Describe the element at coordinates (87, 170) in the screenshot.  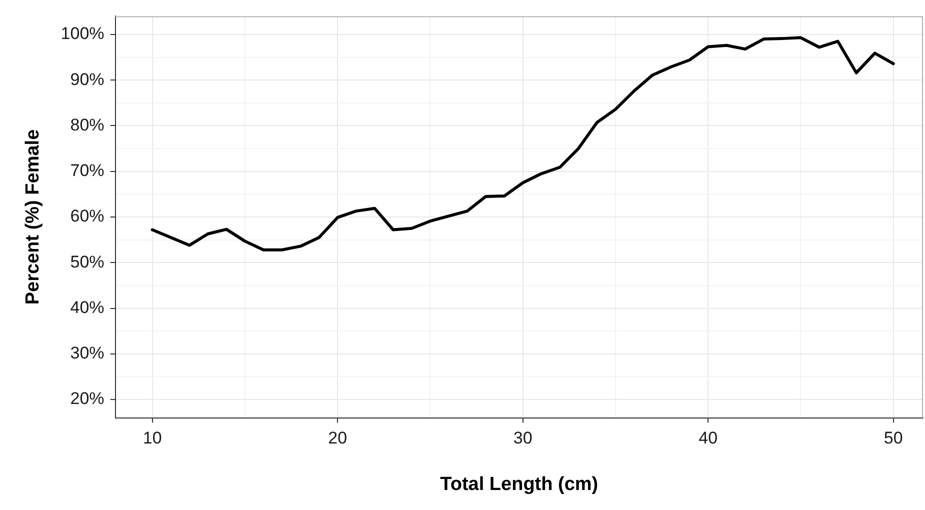
I see `y-tick-label: 70%` at that location.